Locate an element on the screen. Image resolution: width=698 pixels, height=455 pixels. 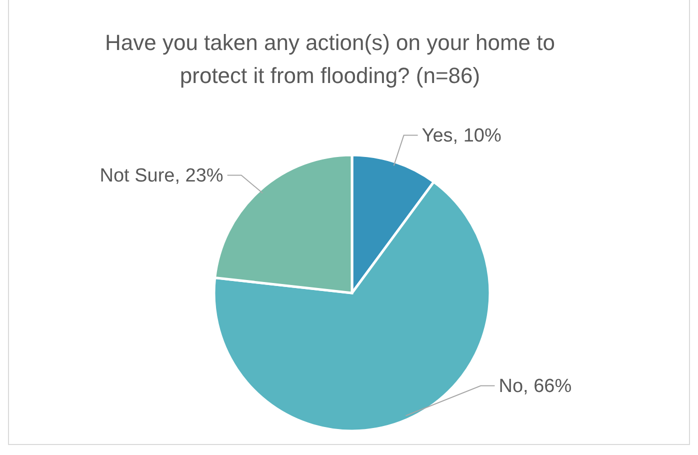
chart-title: Have you taken any action(s) on your home to protect it from flooding? (n=86) is located at coordinates (330, 59).